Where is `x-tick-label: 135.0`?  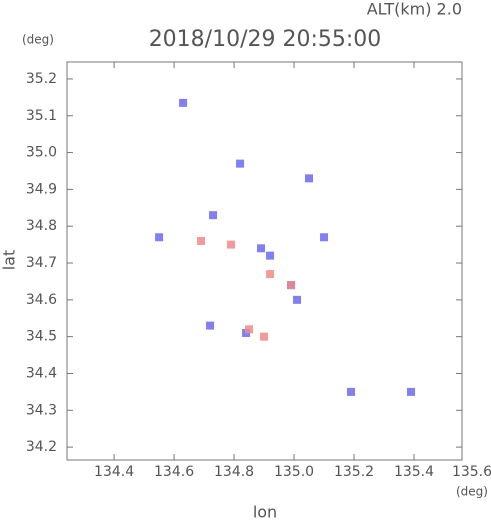 x-tick-label: 135.0 is located at coordinates (294, 472).